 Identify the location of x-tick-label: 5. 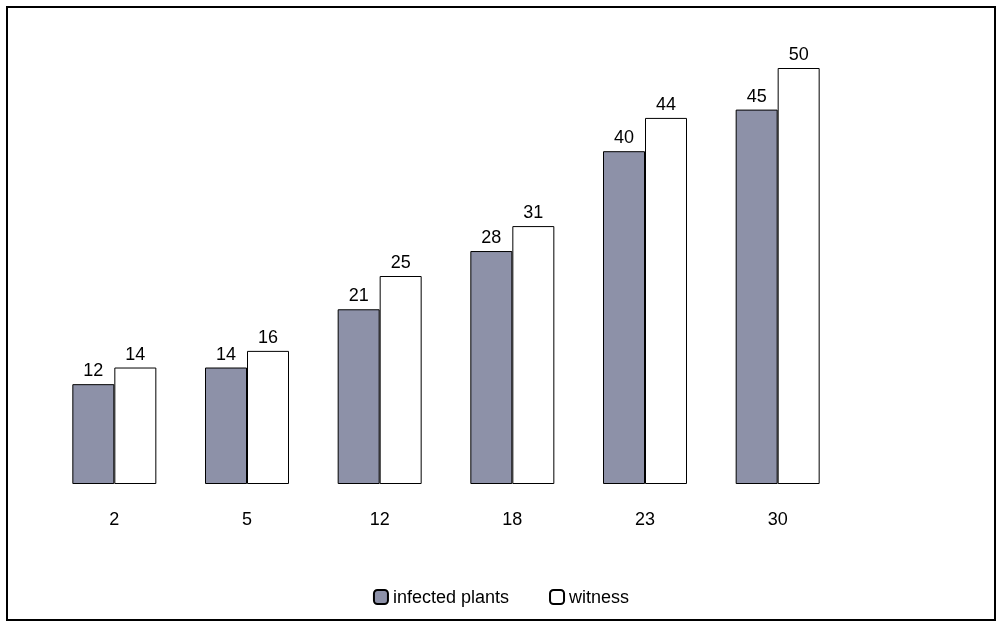
(247, 519).